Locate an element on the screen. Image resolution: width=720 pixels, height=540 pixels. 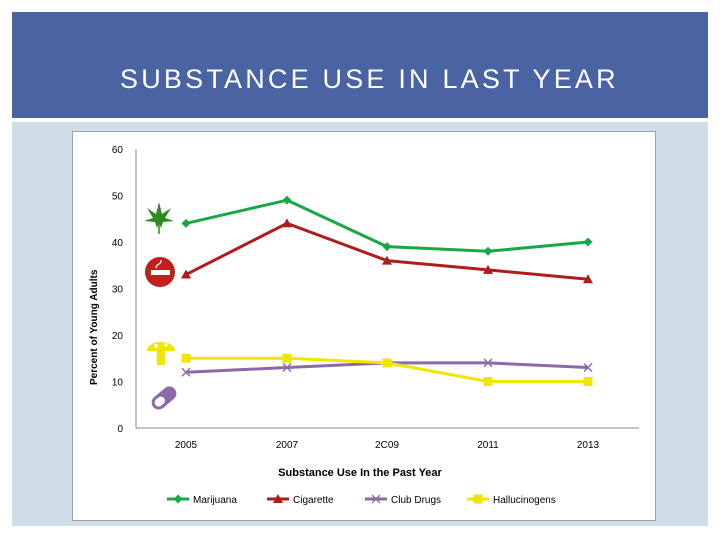
y-tick-label: 0 is located at coordinates (120, 429).